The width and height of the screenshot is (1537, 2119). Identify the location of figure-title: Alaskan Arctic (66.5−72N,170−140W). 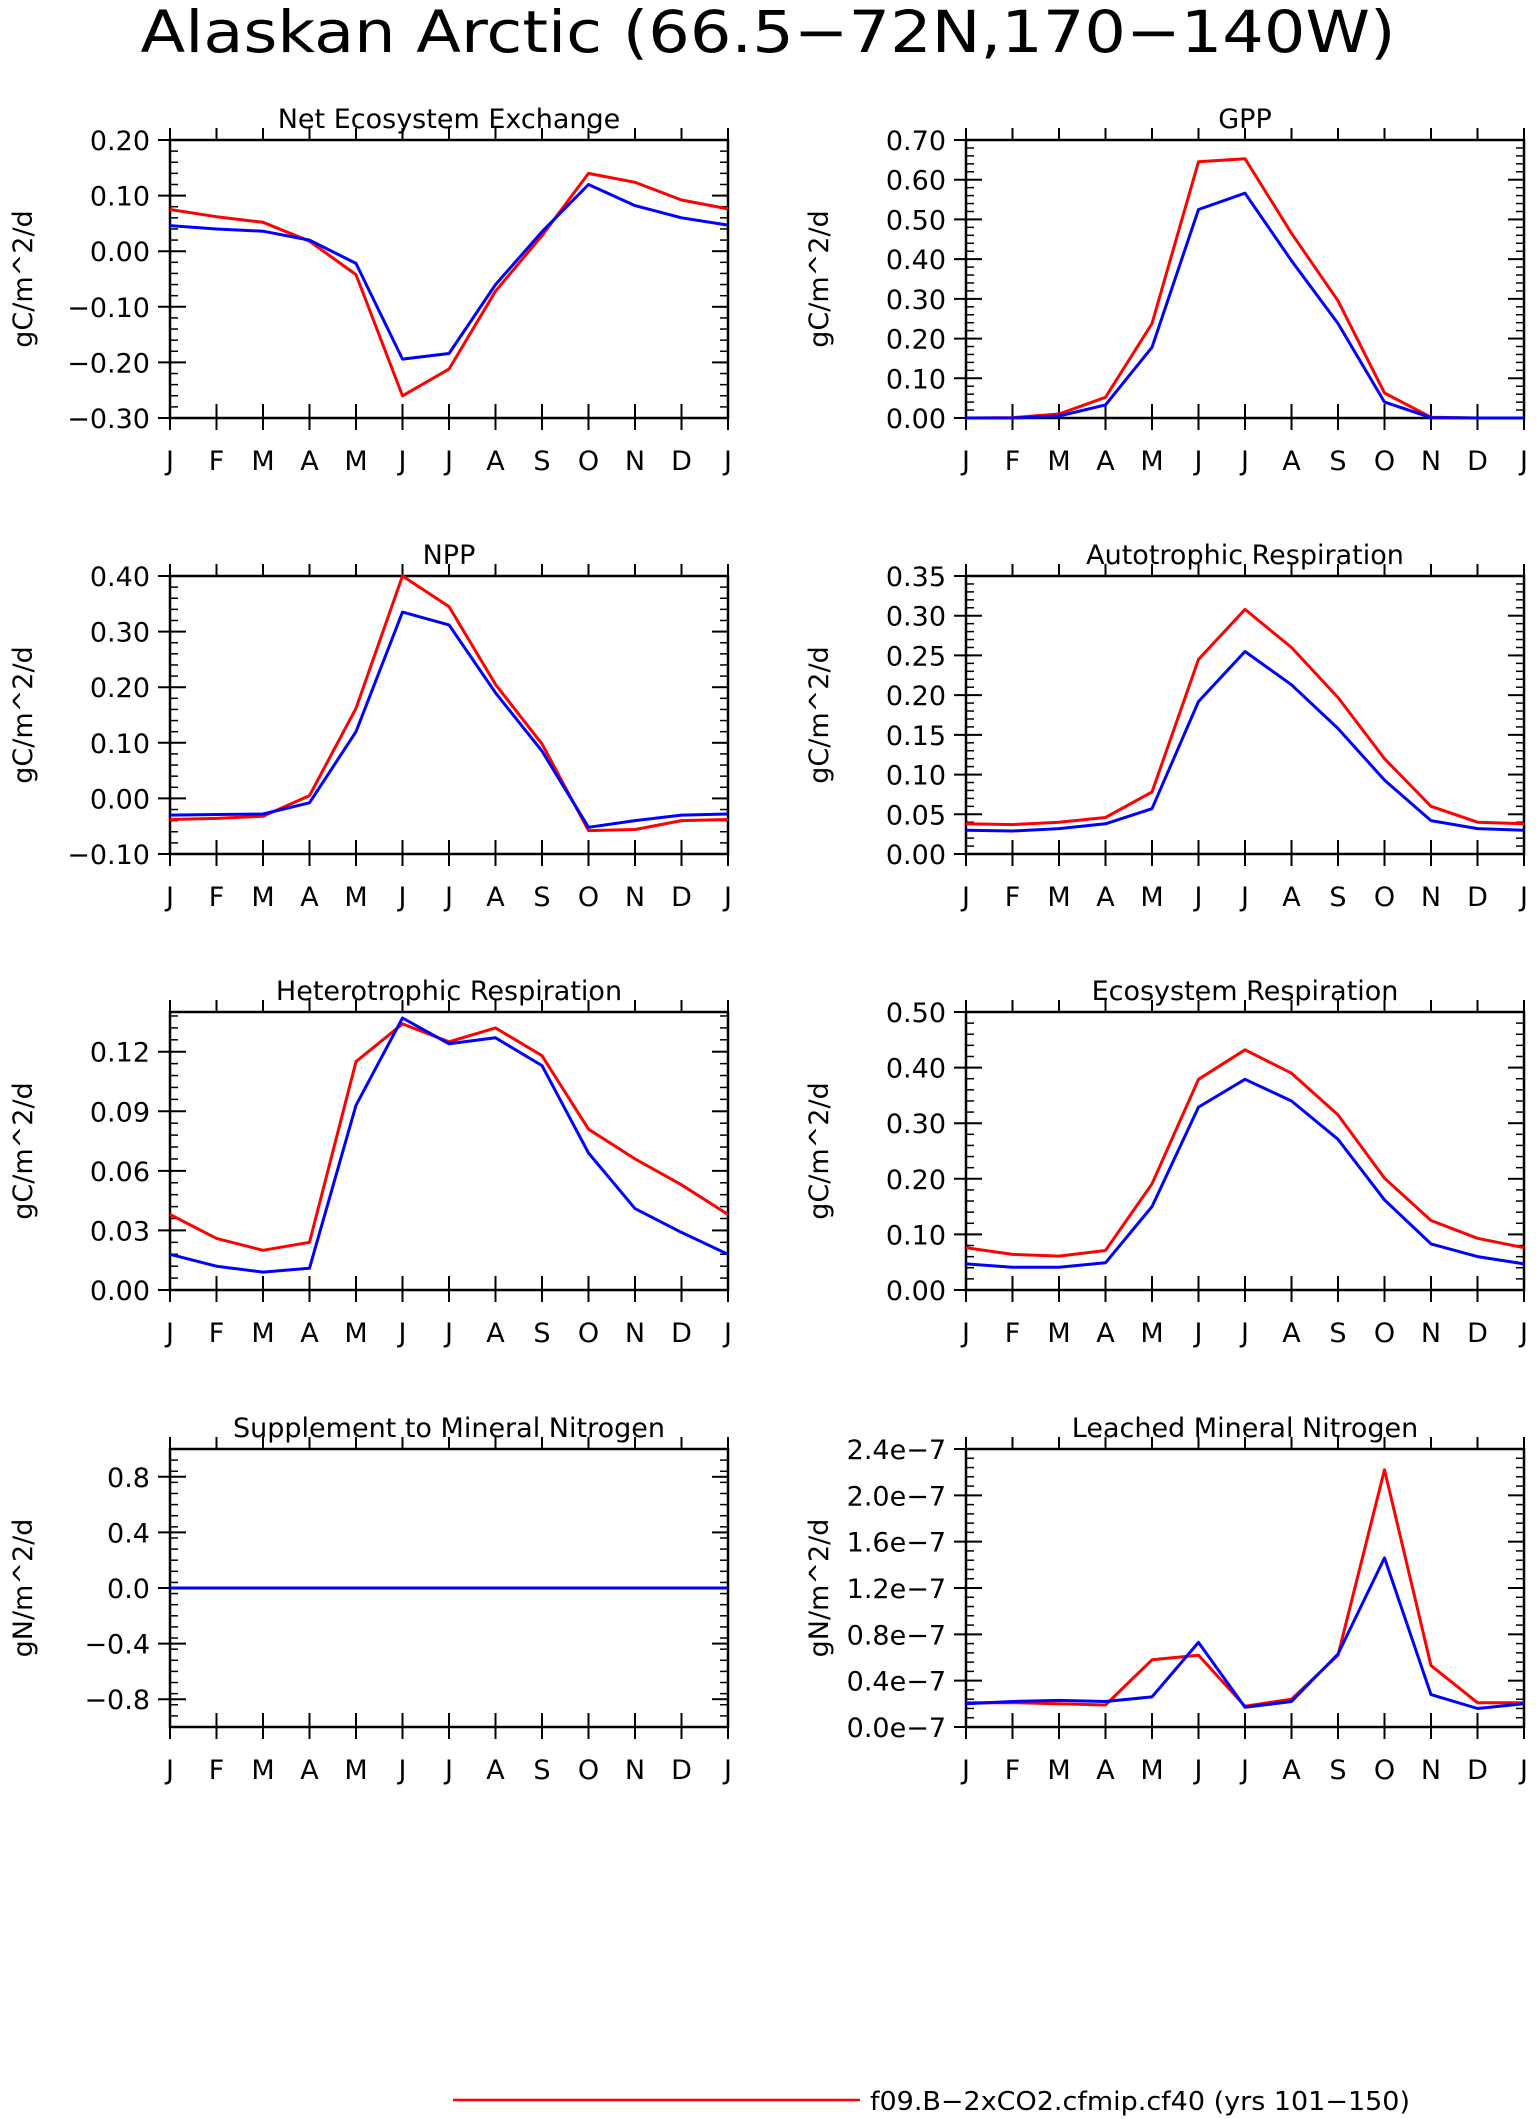
(768, 33).